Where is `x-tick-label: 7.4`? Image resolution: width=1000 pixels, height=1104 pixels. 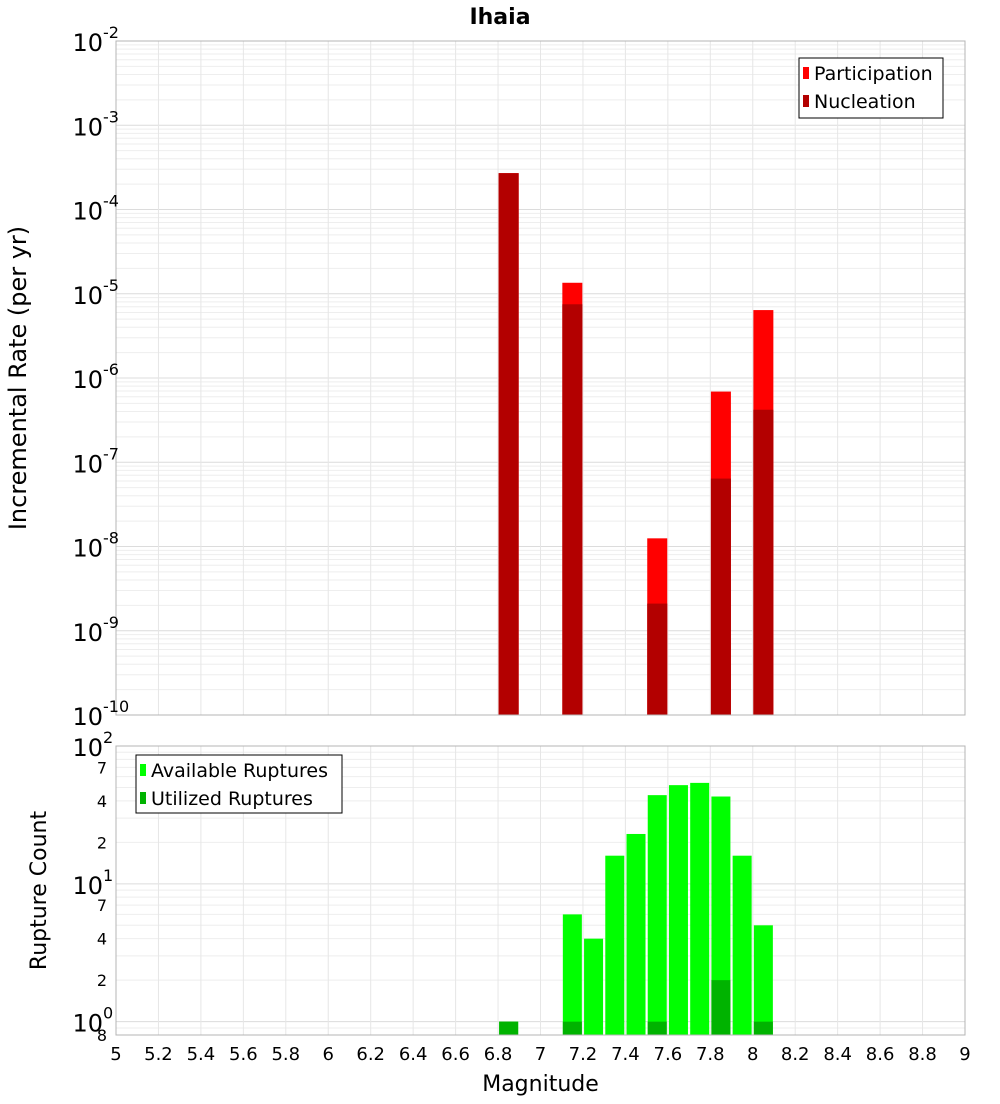 x-tick-label: 7.4 is located at coordinates (625, 1054).